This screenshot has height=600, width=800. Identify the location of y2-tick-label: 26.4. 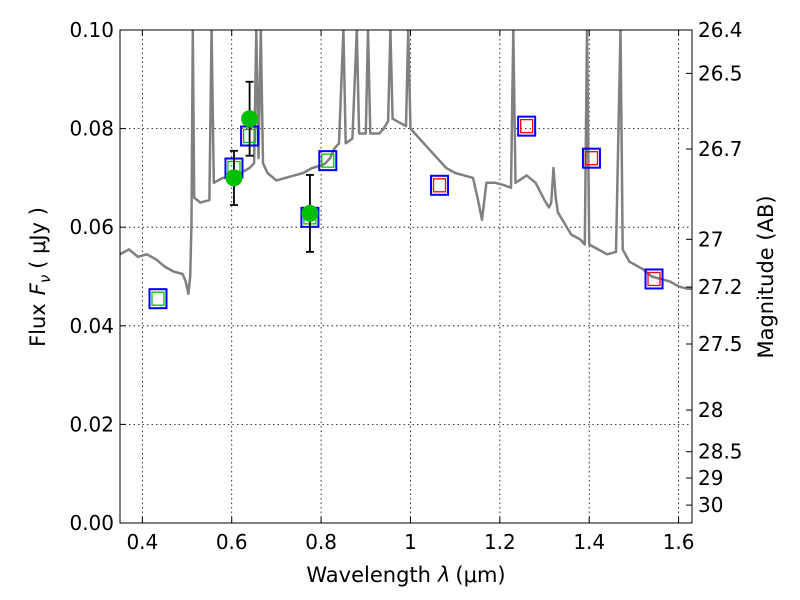
(720, 30).